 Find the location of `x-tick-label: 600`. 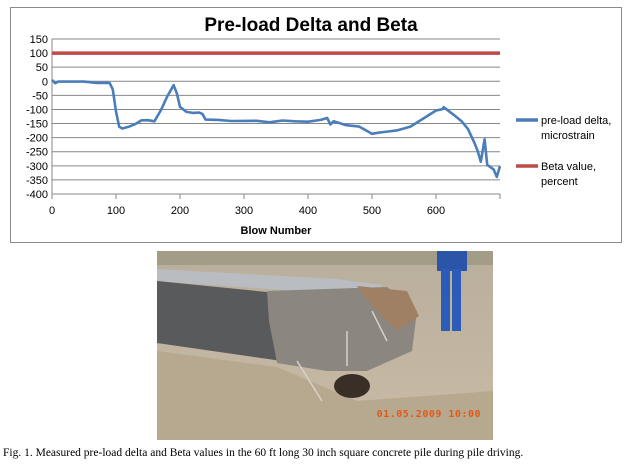

x-tick-label: 600 is located at coordinates (436, 211).